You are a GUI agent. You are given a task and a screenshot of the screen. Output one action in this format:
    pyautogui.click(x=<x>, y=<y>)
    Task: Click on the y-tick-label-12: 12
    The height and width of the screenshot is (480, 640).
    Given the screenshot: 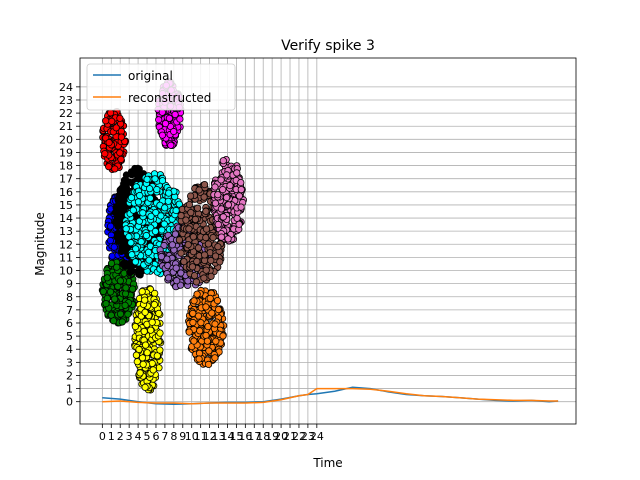 What is the action you would take?
    pyautogui.click(x=66, y=244)
    